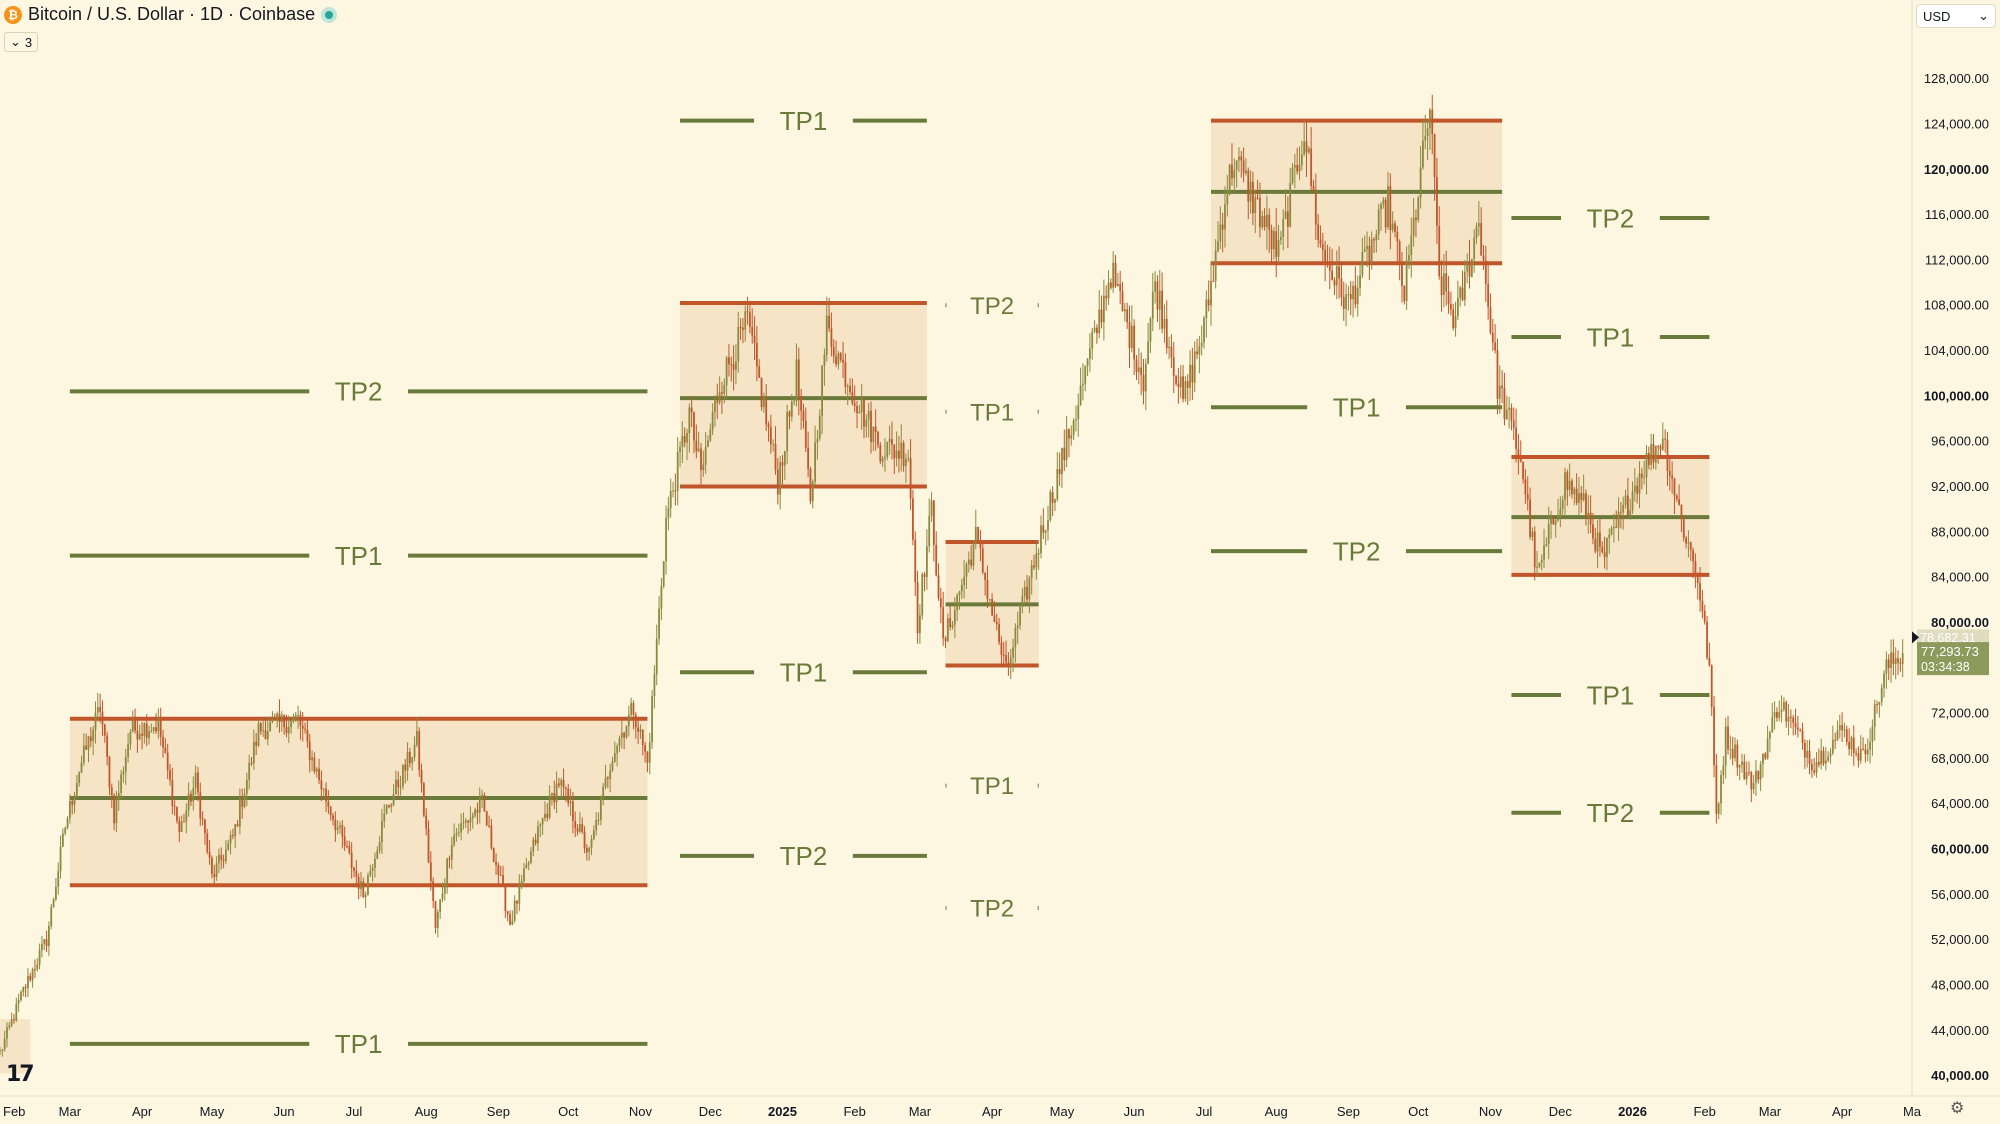 This screenshot has width=2000, height=1124. Describe the element at coordinates (1957, 1108) in the screenshot. I see `gear-icon: ⚙` at that location.